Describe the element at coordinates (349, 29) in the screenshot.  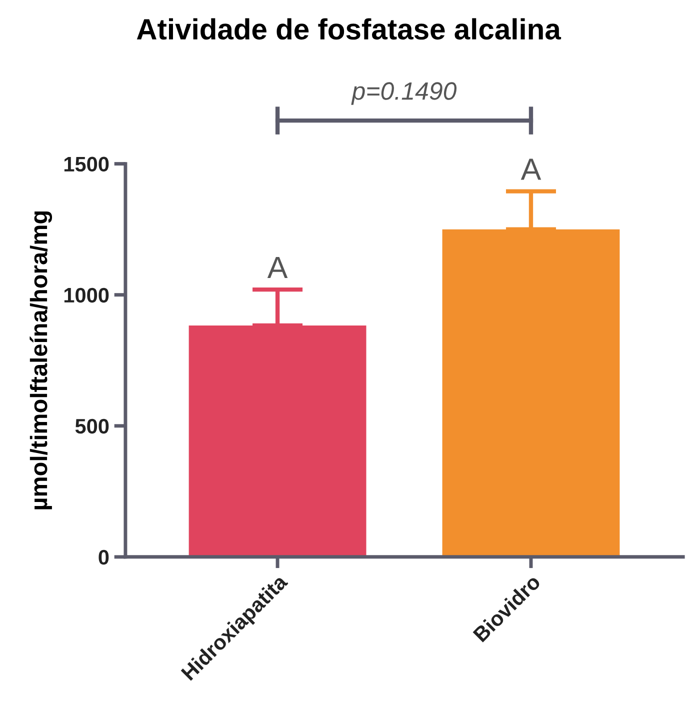
I see `chart-title: Atividade de fosfatase alcalina` at that location.